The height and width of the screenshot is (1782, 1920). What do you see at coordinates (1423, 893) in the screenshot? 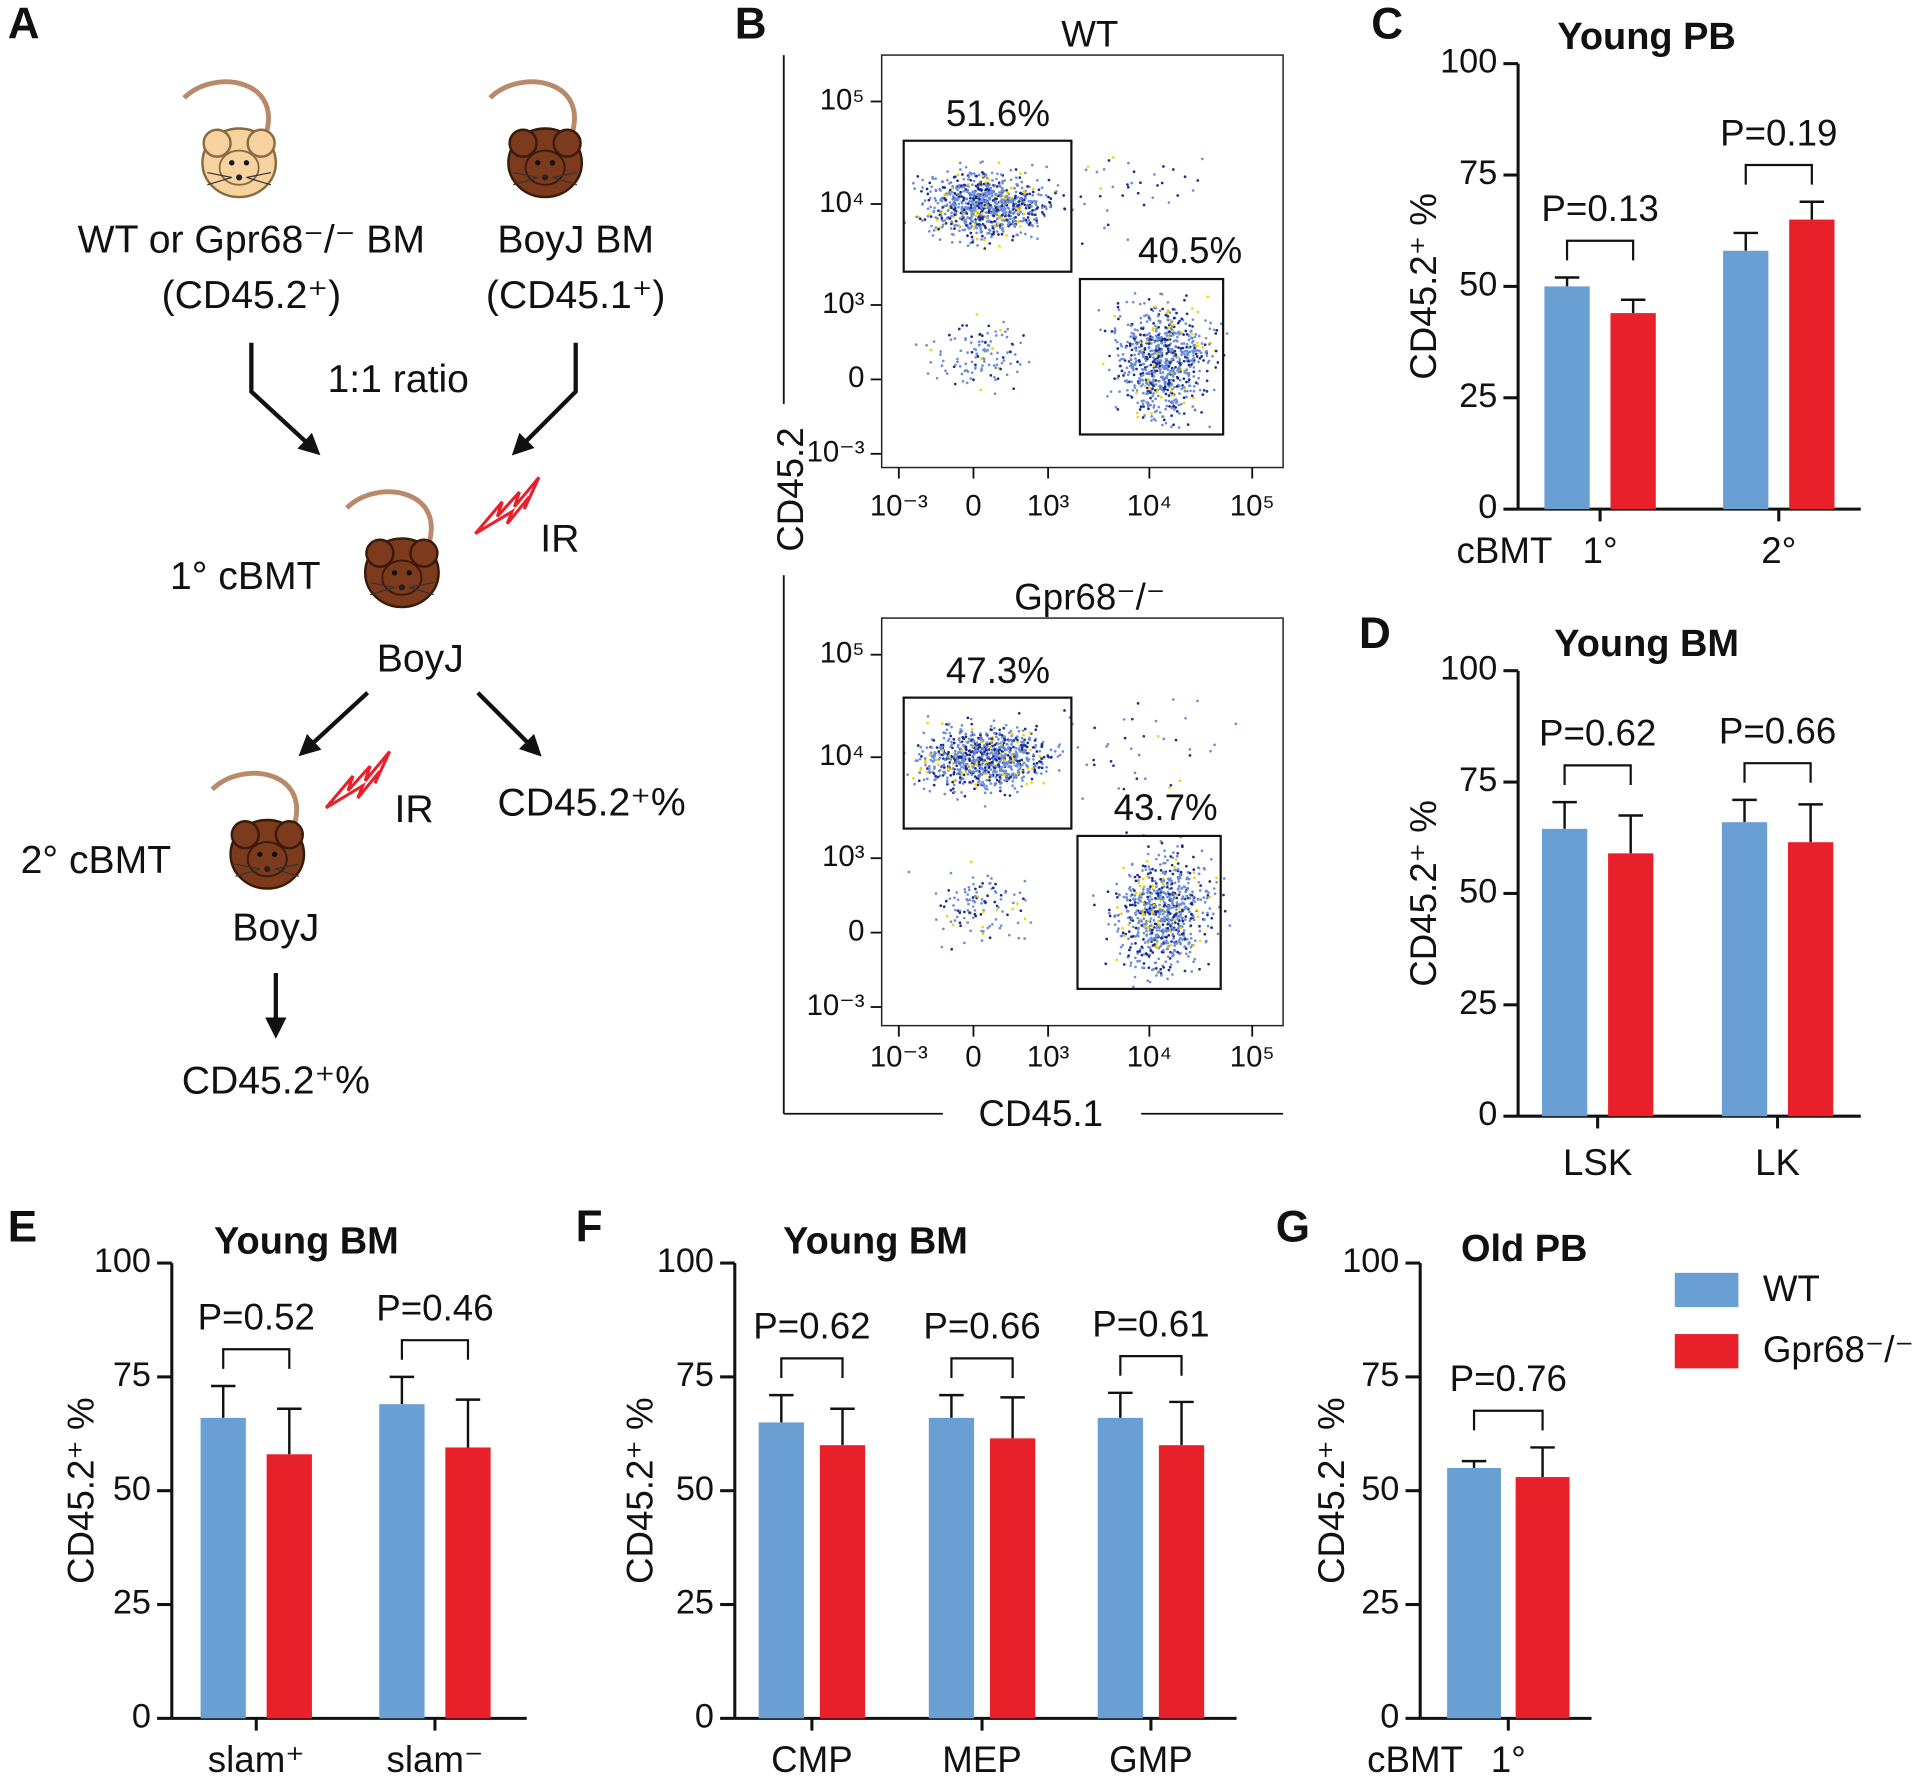
I see `y-axis-label: CD45.2⁺ %` at bounding box center [1423, 893].